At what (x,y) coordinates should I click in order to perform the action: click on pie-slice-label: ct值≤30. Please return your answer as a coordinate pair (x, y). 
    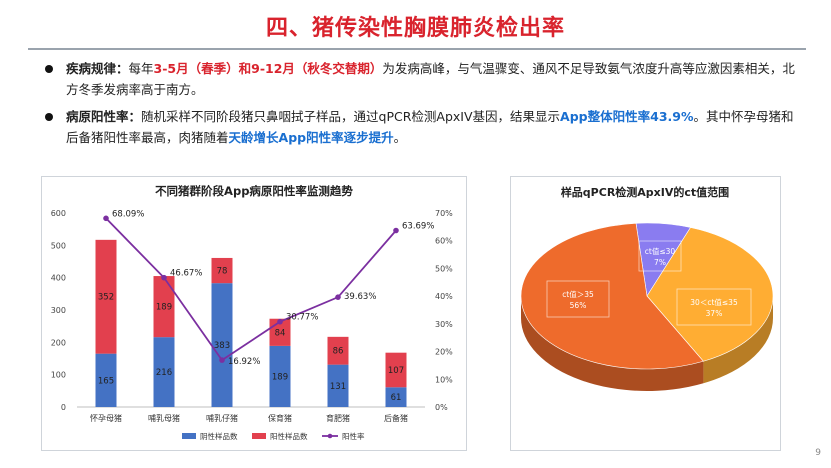
    Looking at the image, I should click on (660, 251).